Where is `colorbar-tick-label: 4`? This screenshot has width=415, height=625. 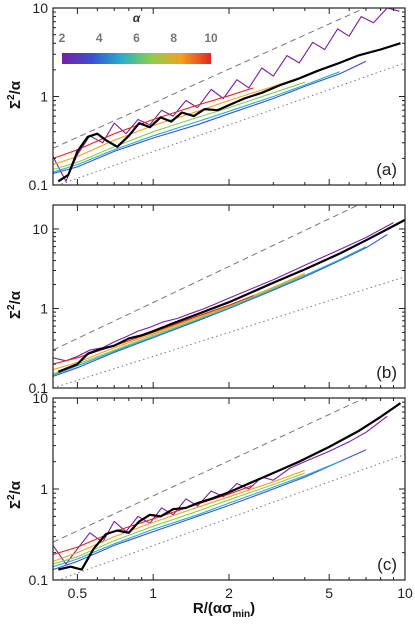 colorbar-tick-label: 4 is located at coordinates (99, 38).